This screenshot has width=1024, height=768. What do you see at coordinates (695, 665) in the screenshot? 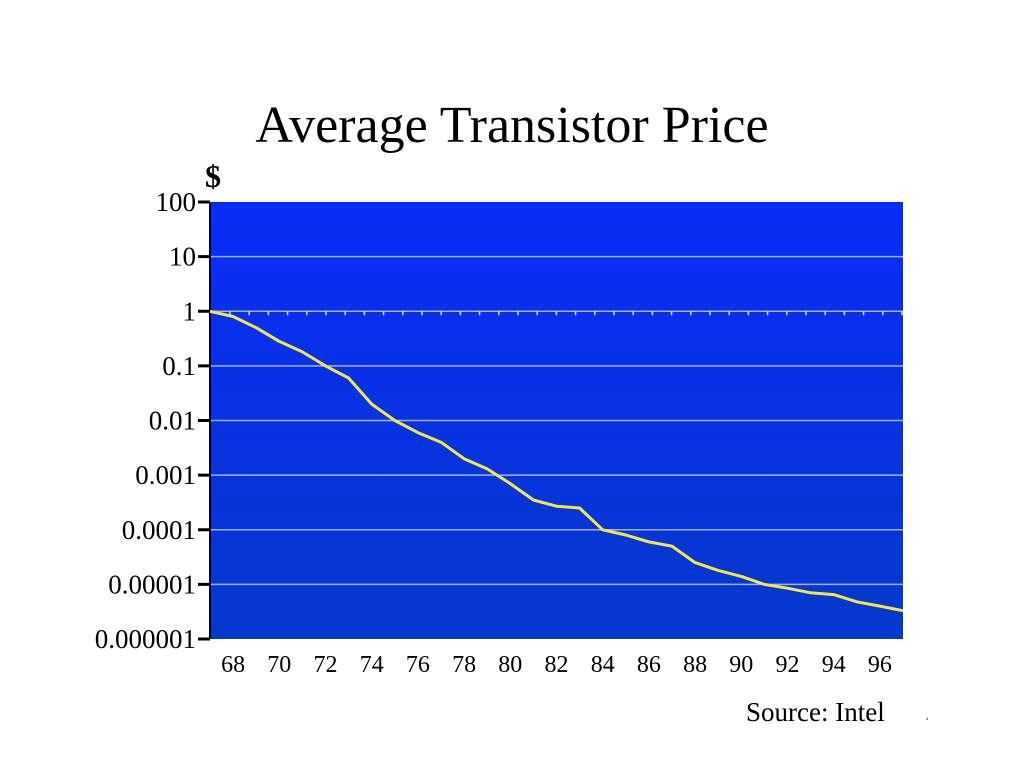
I see `x-tick-label: 88` at bounding box center [695, 665].